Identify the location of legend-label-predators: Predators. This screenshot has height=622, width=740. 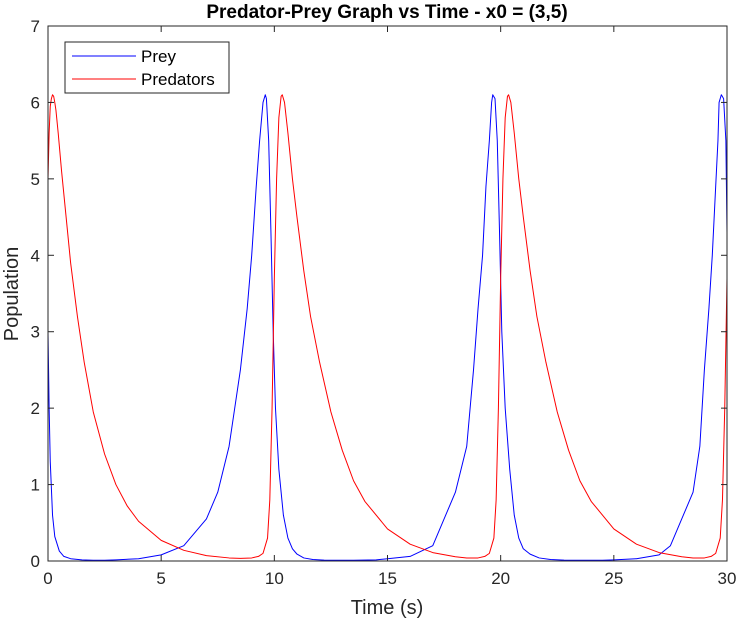
(178, 79).